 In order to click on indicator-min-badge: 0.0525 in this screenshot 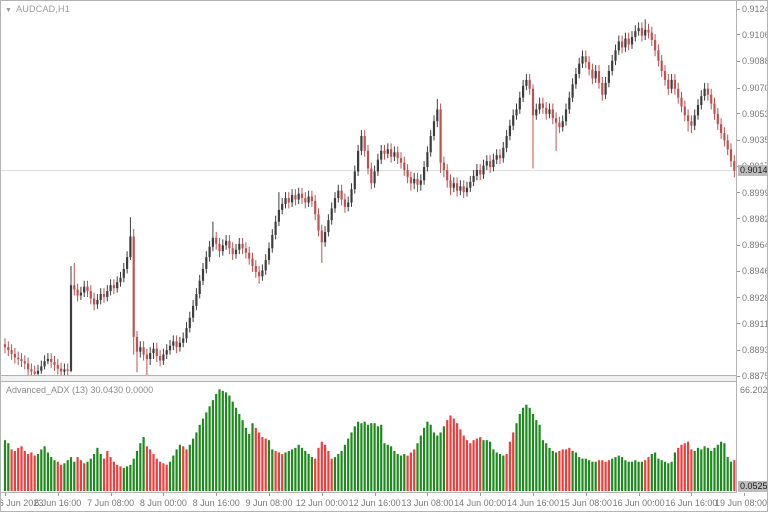, I will do `click(752, 486)`.